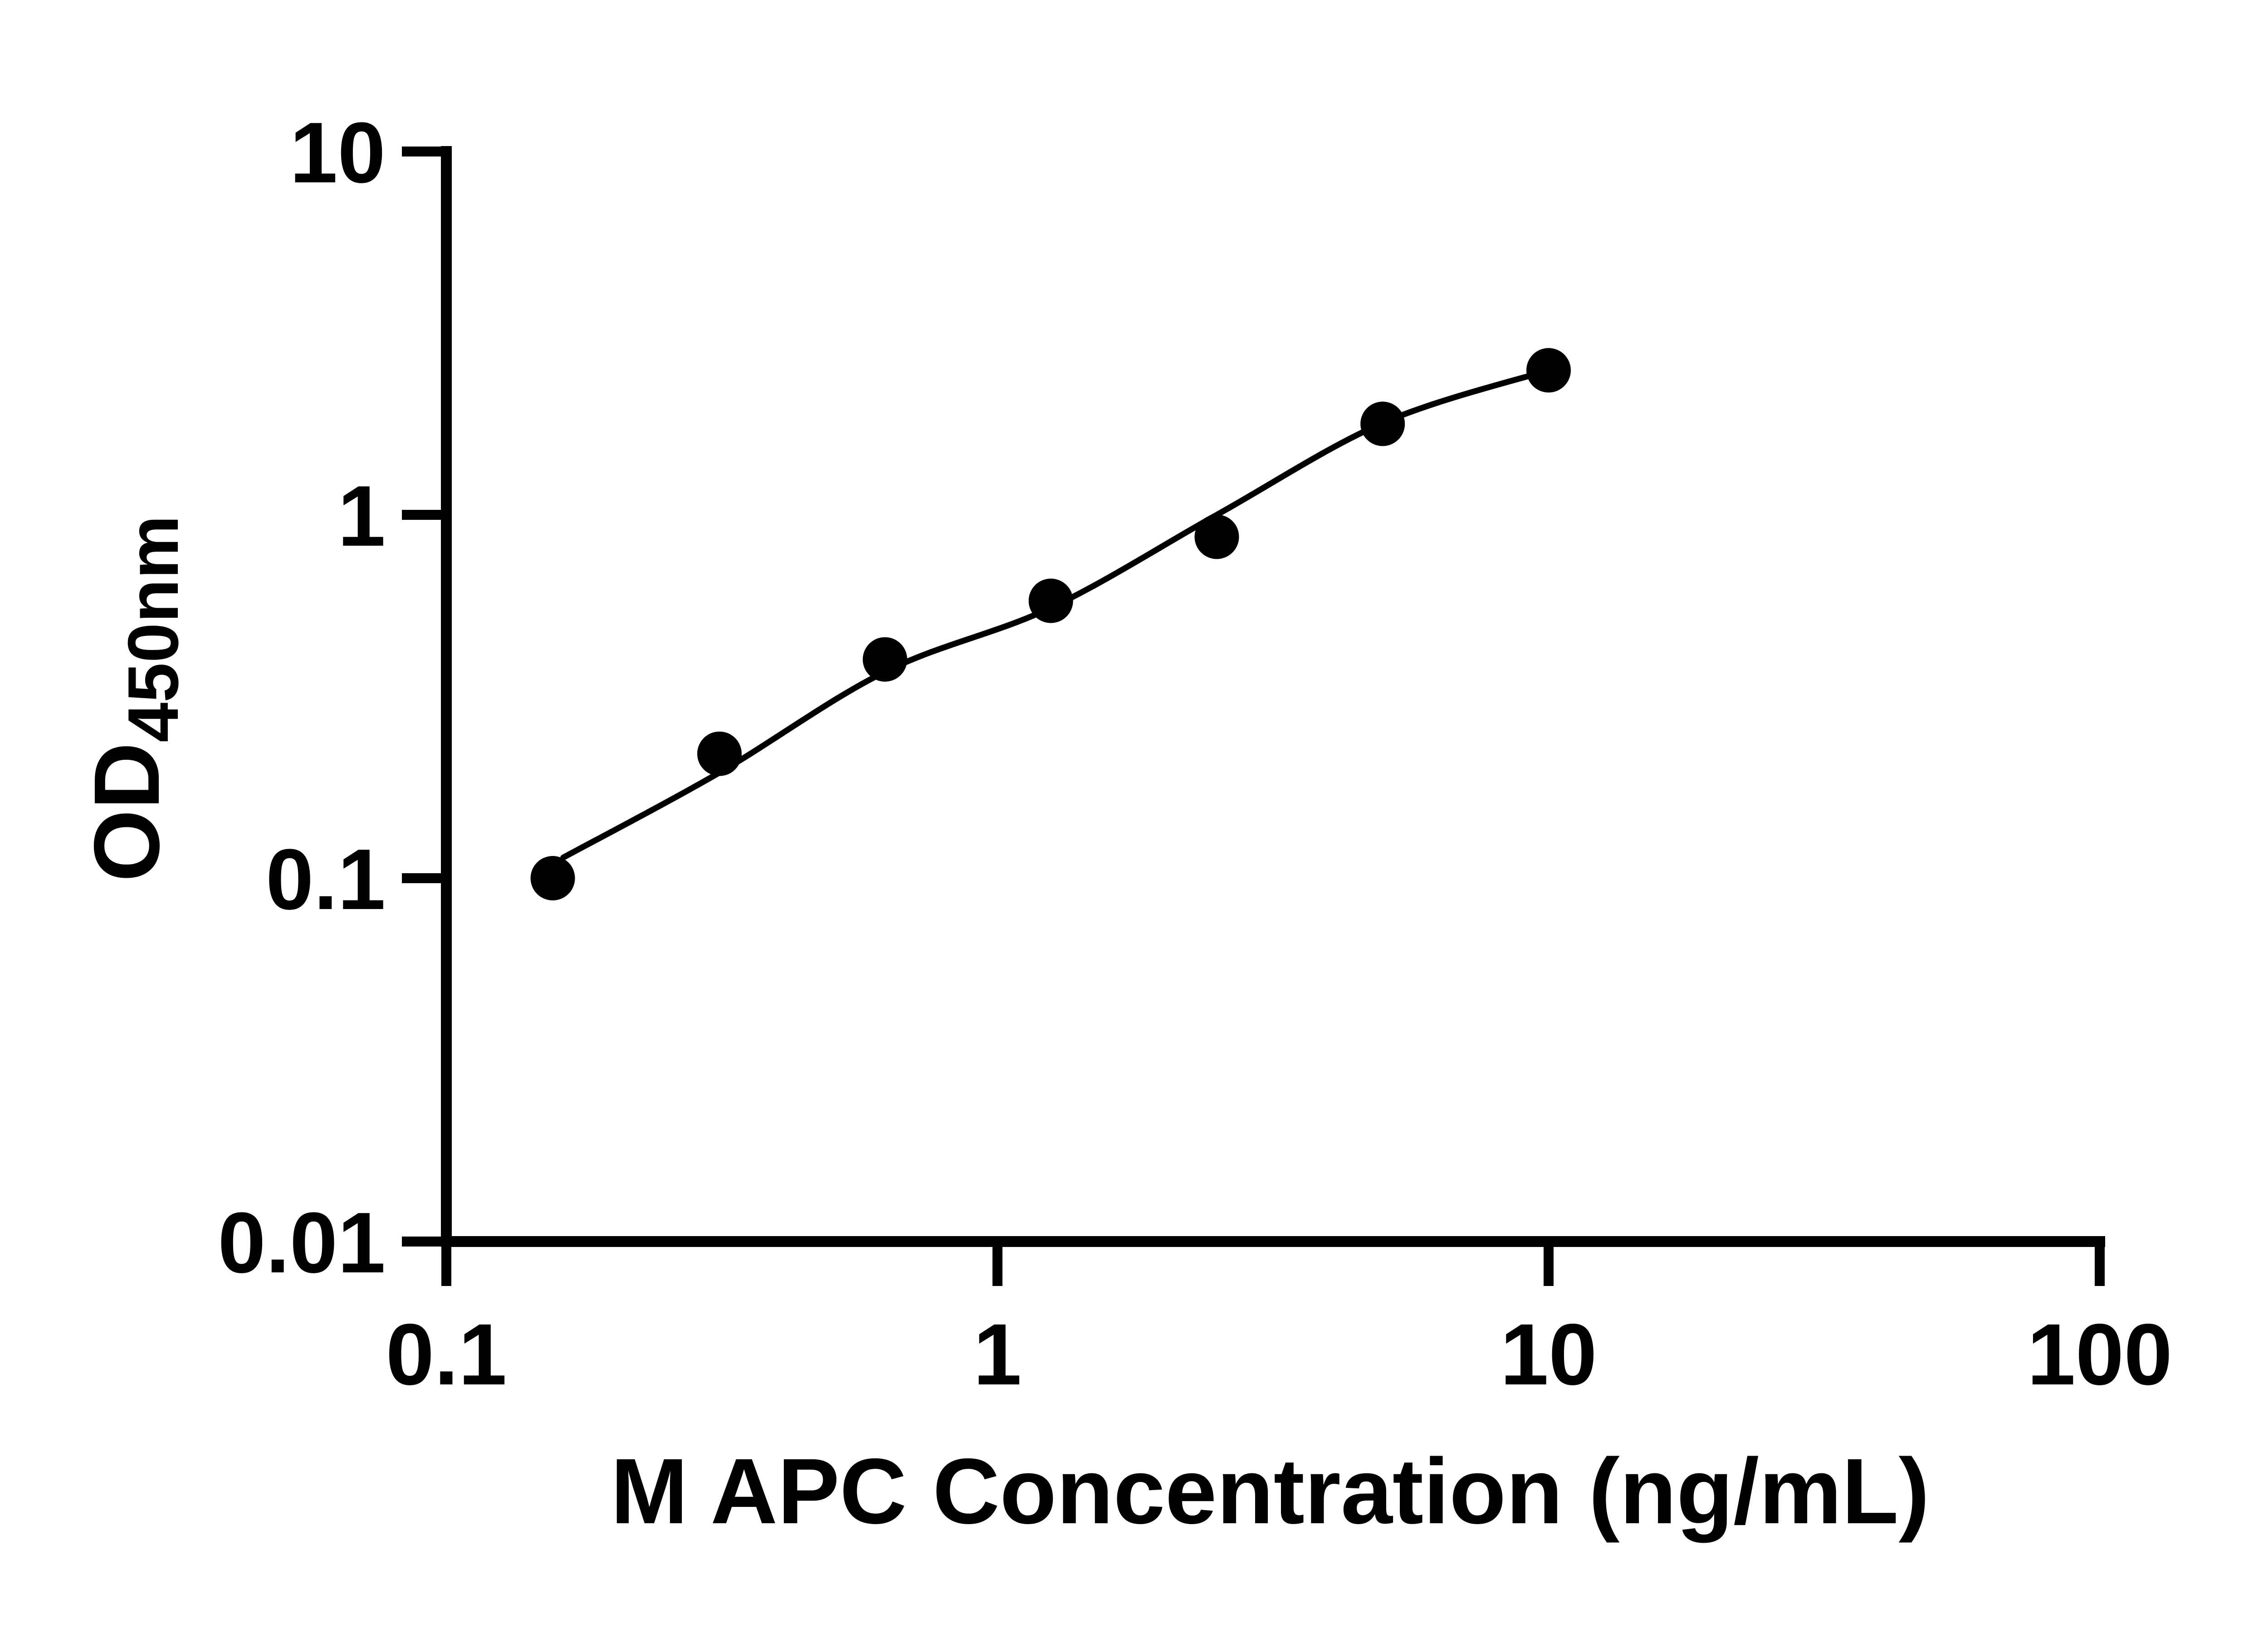 The width and height of the screenshot is (2268, 1633). What do you see at coordinates (361, 516) in the screenshot?
I see `y-tick-label-1: 1` at bounding box center [361, 516].